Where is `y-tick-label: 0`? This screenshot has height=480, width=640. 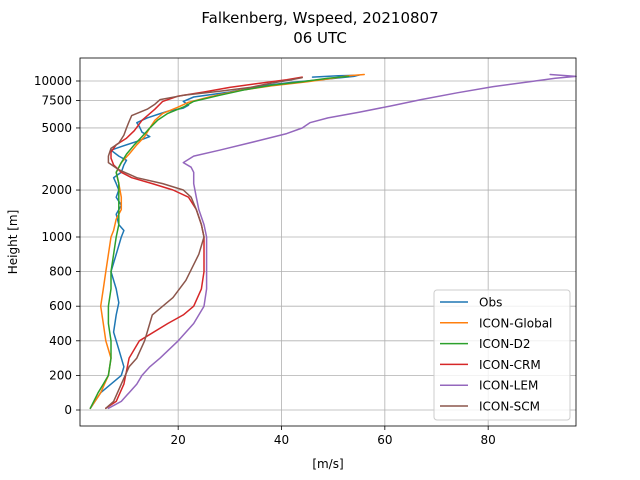
y-tick-label: 0 is located at coordinates (68, 410).